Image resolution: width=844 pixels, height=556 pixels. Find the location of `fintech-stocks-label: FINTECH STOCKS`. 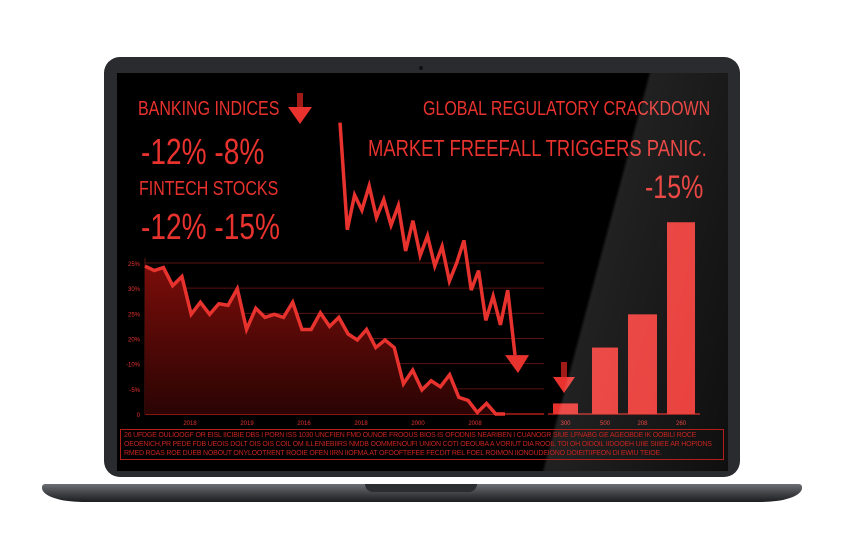

fintech-stocks-label: FINTECH STOCKS is located at coordinates (209, 189).